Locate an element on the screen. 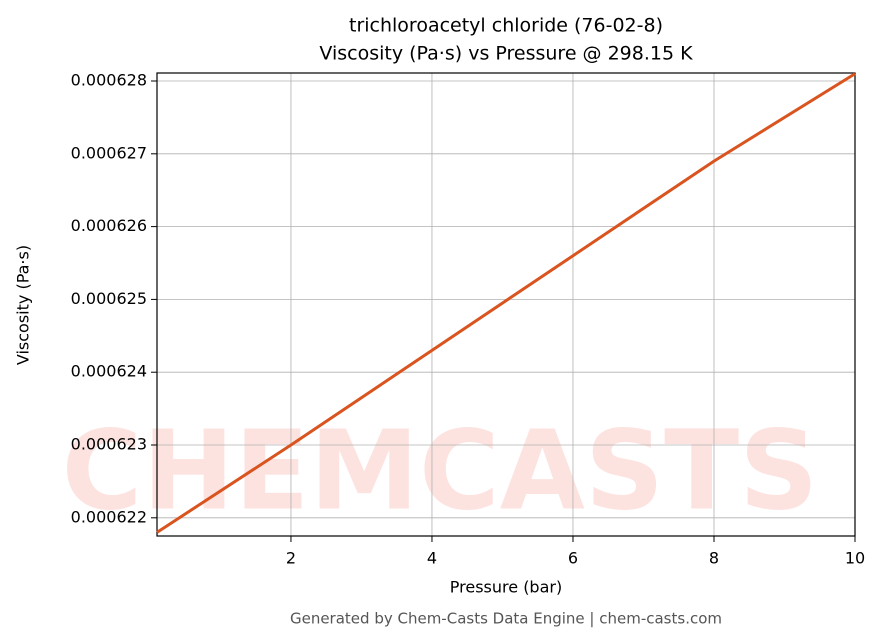  y-tick-label: 0.000625 is located at coordinates (109, 298).